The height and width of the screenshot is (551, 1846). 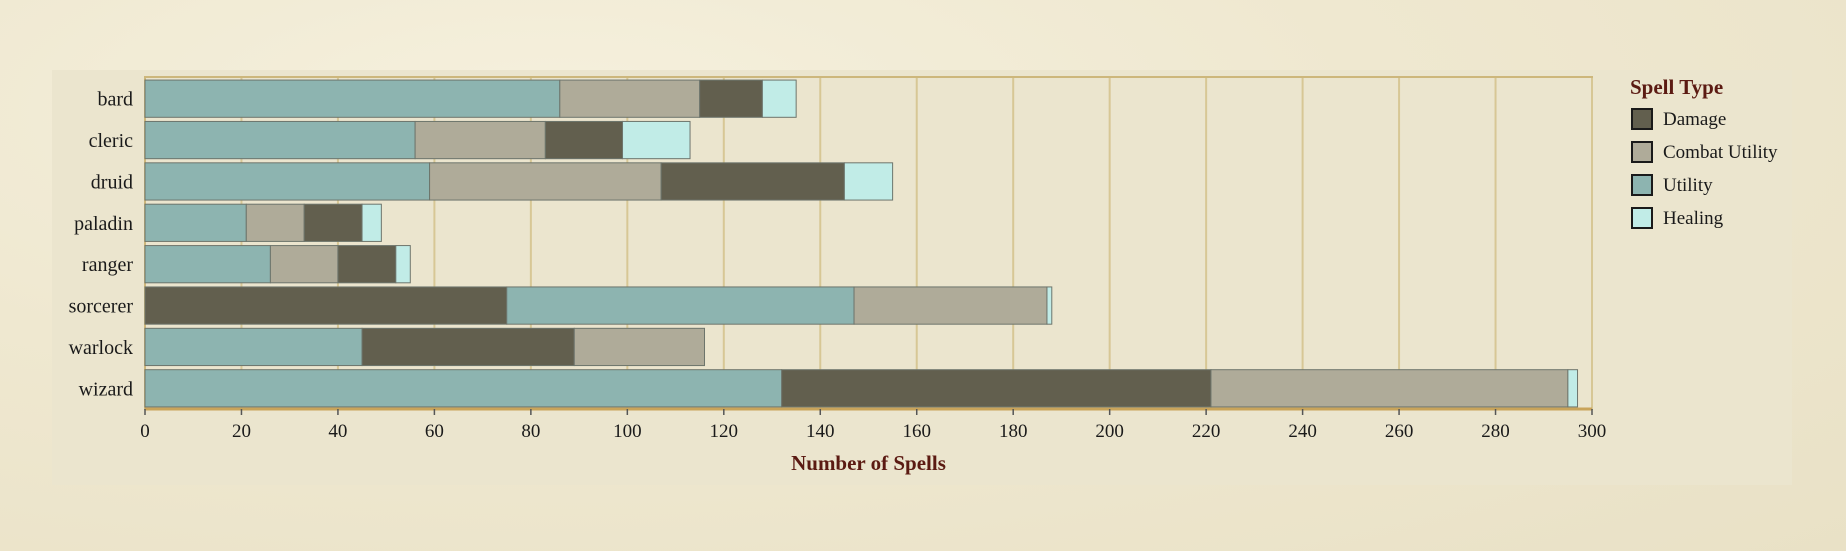 I want to click on x-tick-label: 160, so click(x=916, y=431).